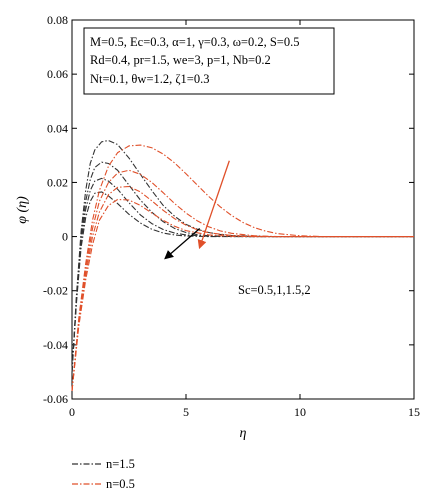 This screenshot has height=500, width=435. I want to click on y-tick-label: 0.08, so click(57, 20).